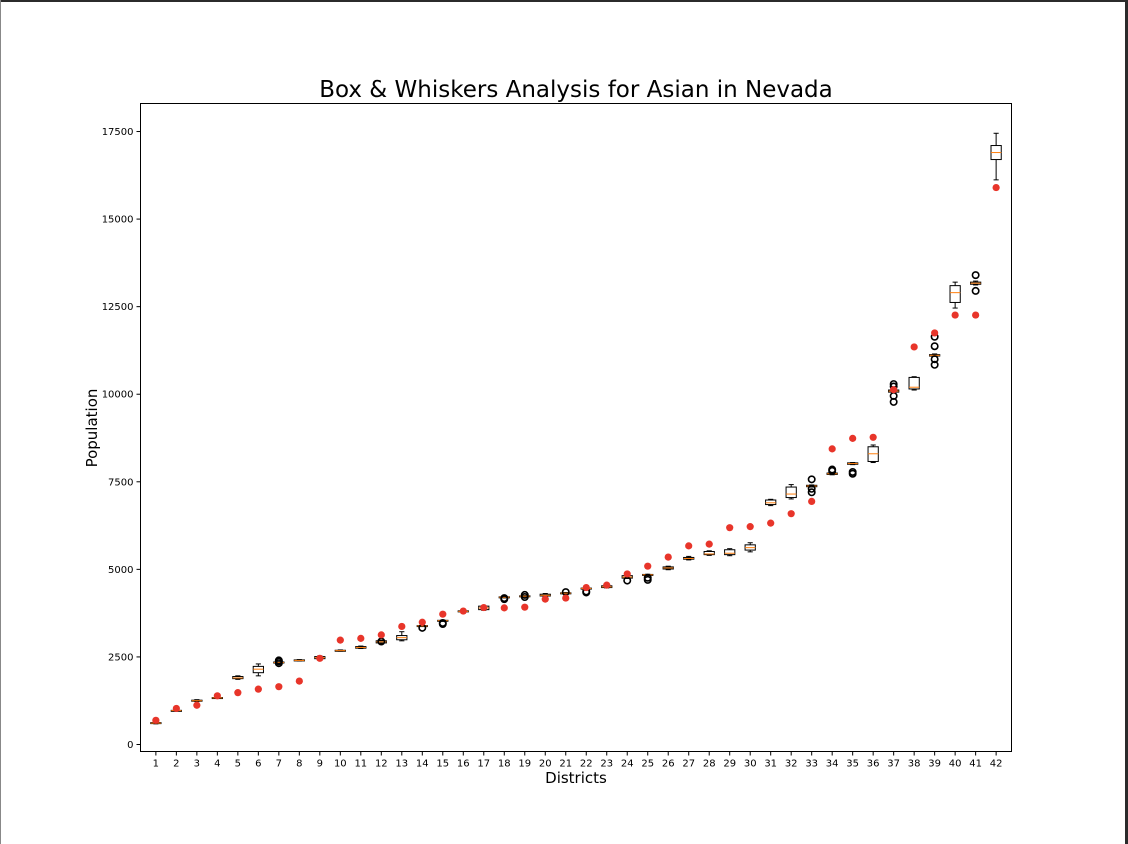 The width and height of the screenshot is (1128, 844). I want to click on x-tick-label: 35, so click(852, 764).